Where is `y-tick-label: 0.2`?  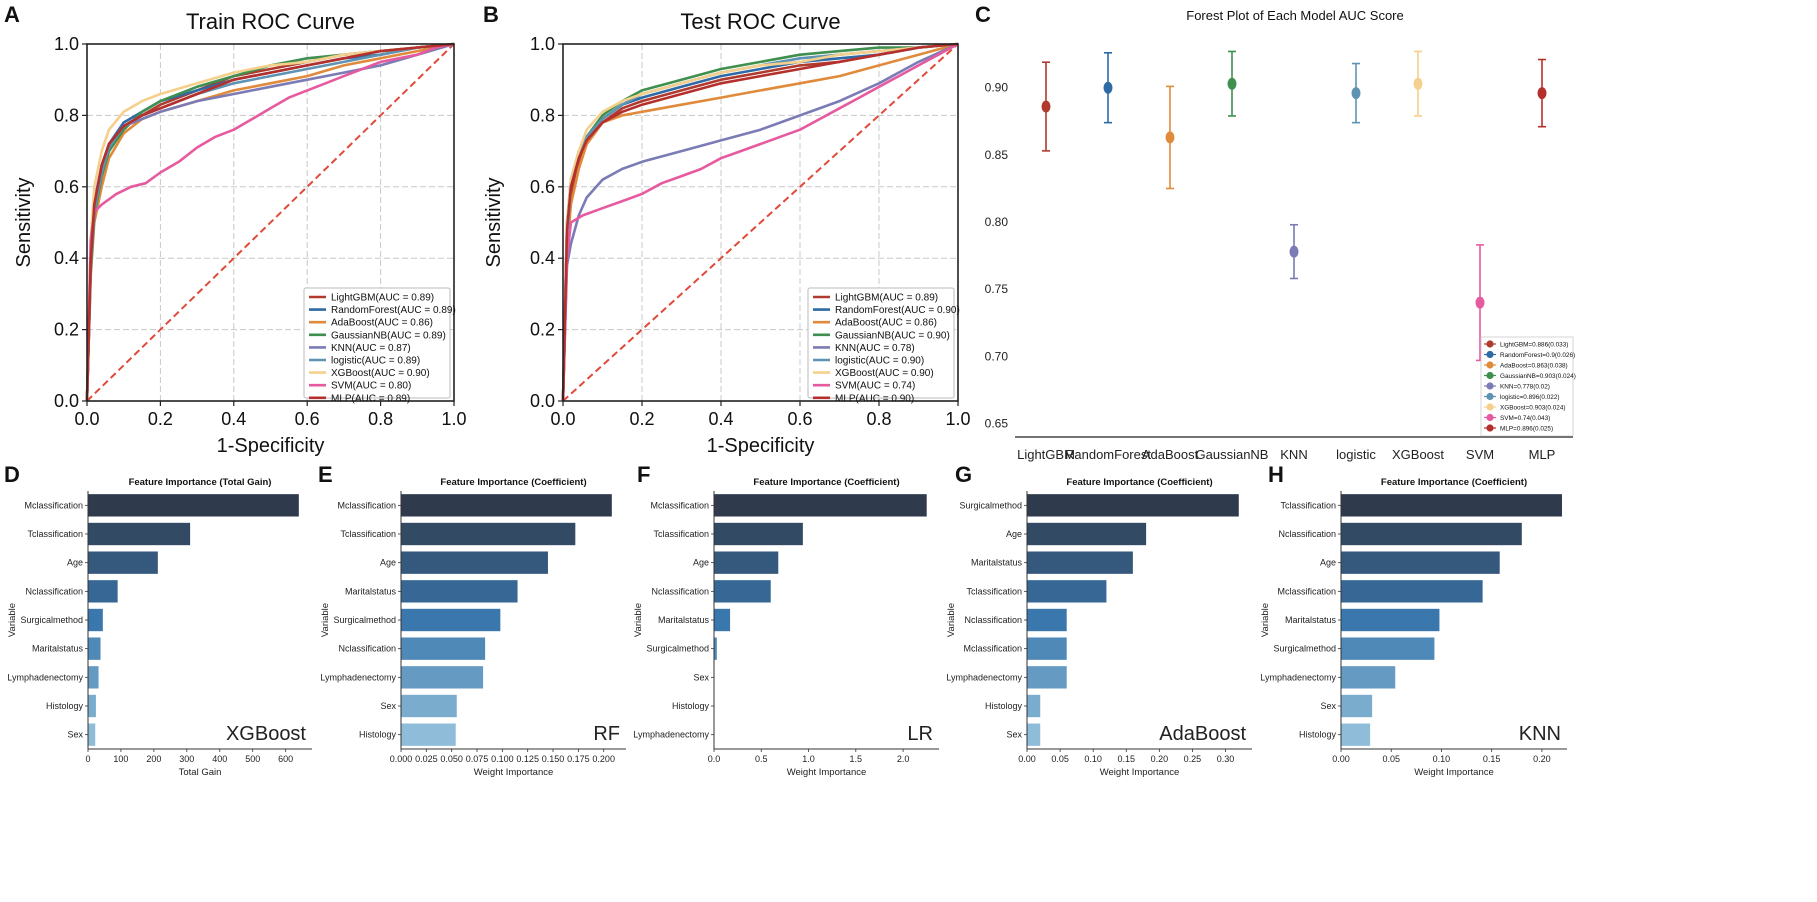 y-tick-label: 0.2 is located at coordinates (542, 330).